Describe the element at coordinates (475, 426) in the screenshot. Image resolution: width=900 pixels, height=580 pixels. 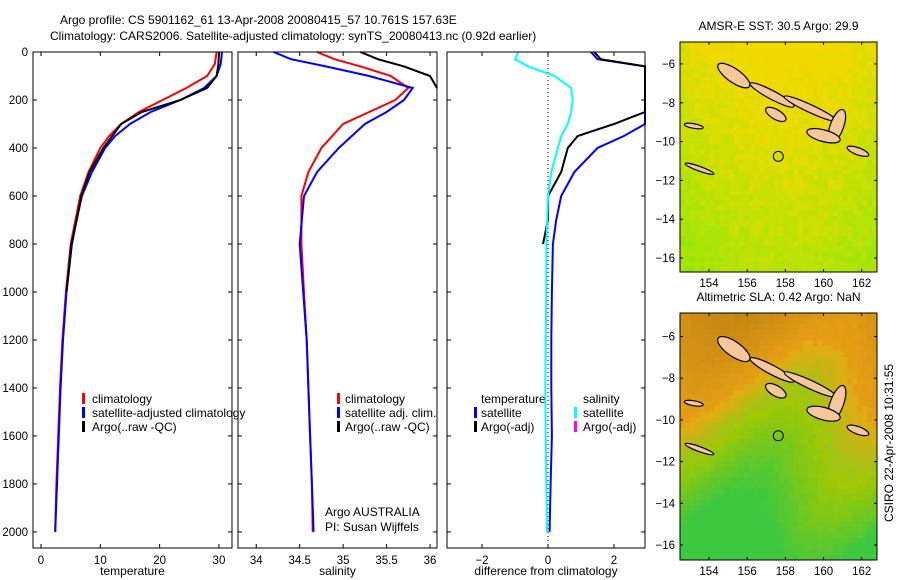
I see `legend-swatch-temp-argo` at that location.